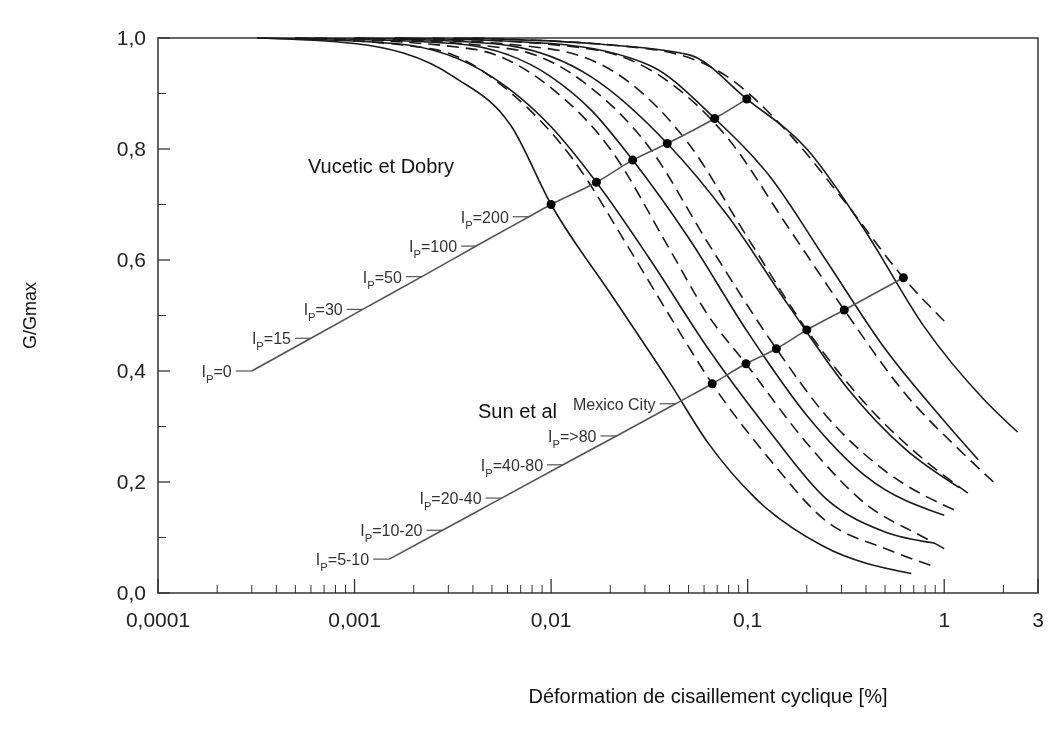 The image size is (1060, 740). Describe the element at coordinates (131, 259) in the screenshot. I see `y-tick-label: 0,6` at that location.